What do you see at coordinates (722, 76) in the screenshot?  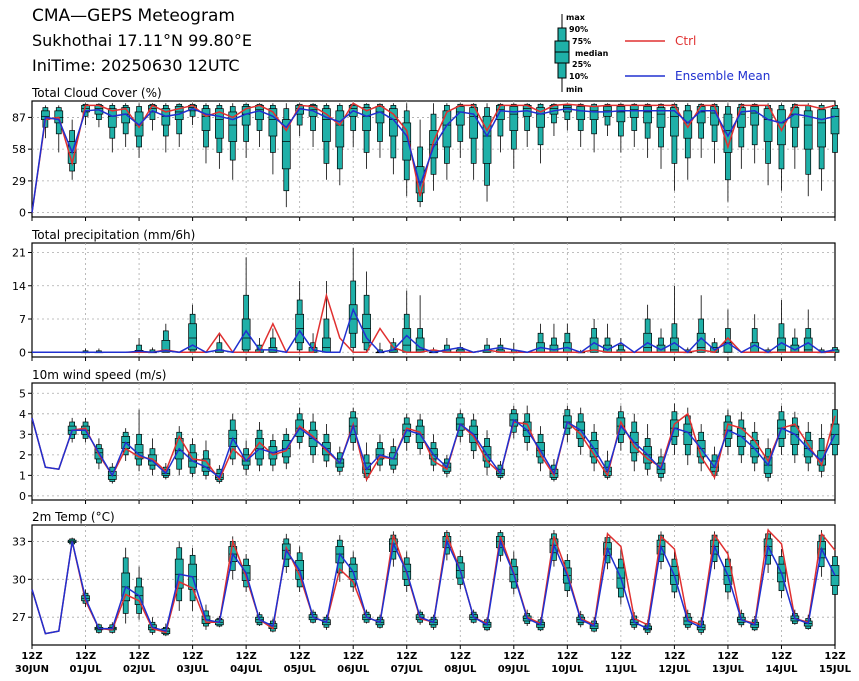 I see `legend-mean-label: Ensemble Mean` at bounding box center [722, 76].